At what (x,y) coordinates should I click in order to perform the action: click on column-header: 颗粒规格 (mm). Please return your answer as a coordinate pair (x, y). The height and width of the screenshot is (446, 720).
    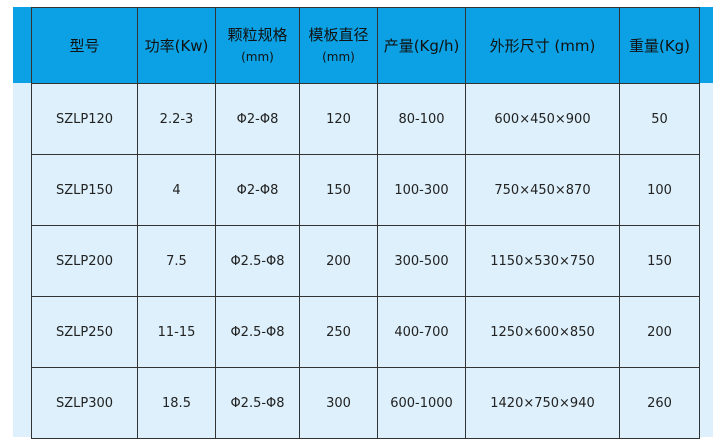
    Looking at the image, I should click on (257, 45).